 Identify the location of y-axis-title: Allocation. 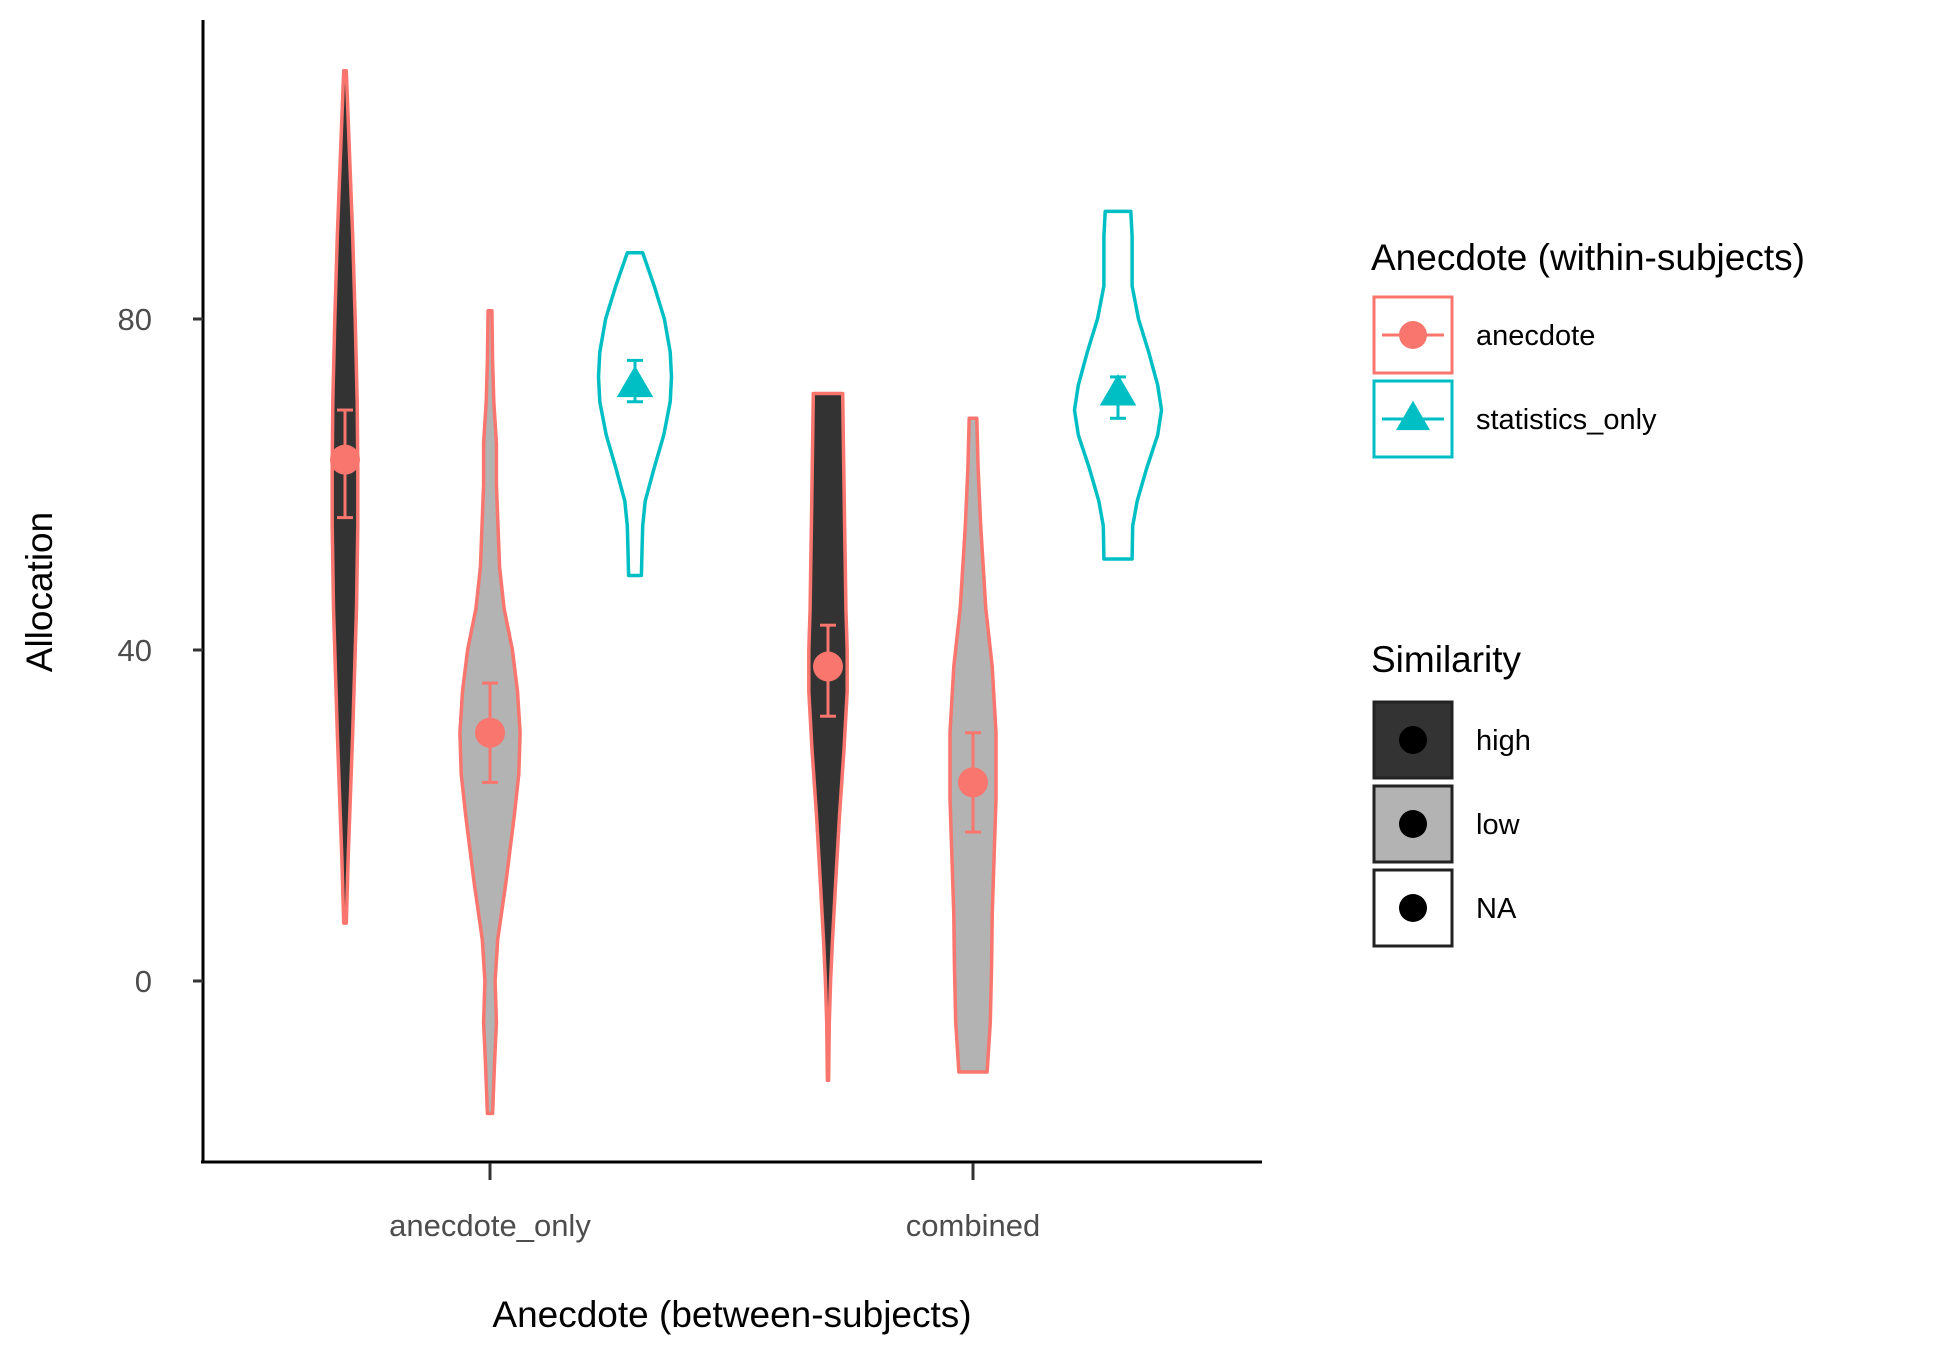
(39, 592).